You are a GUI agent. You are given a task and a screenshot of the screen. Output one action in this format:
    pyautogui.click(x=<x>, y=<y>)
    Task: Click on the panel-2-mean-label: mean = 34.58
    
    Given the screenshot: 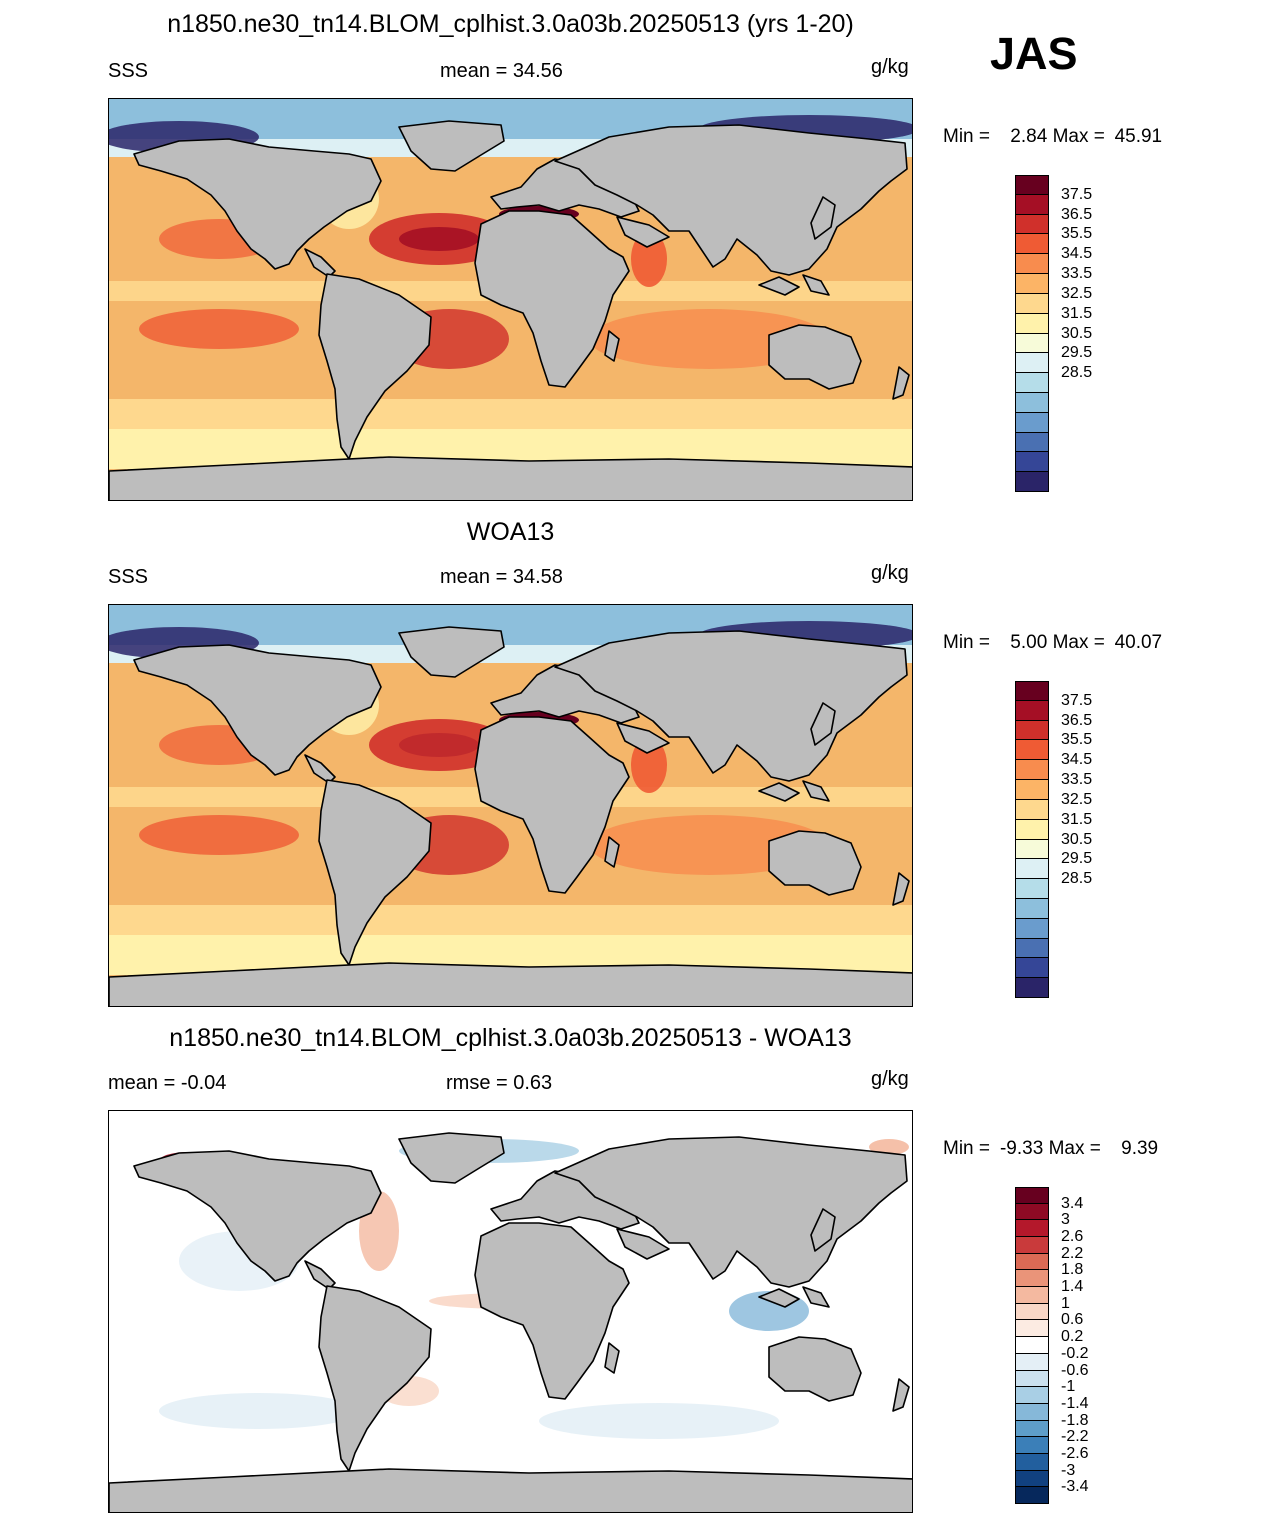 What is the action you would take?
    pyautogui.click(x=501, y=577)
    